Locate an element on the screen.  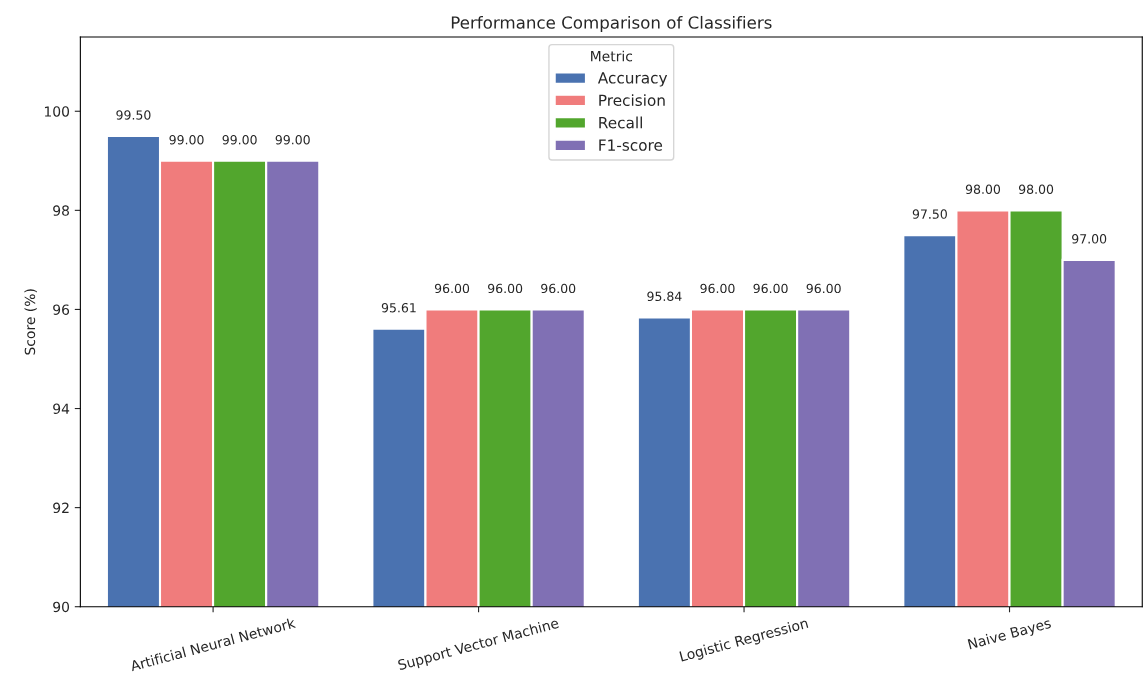
text: 97.00 is located at coordinates (1089, 239).